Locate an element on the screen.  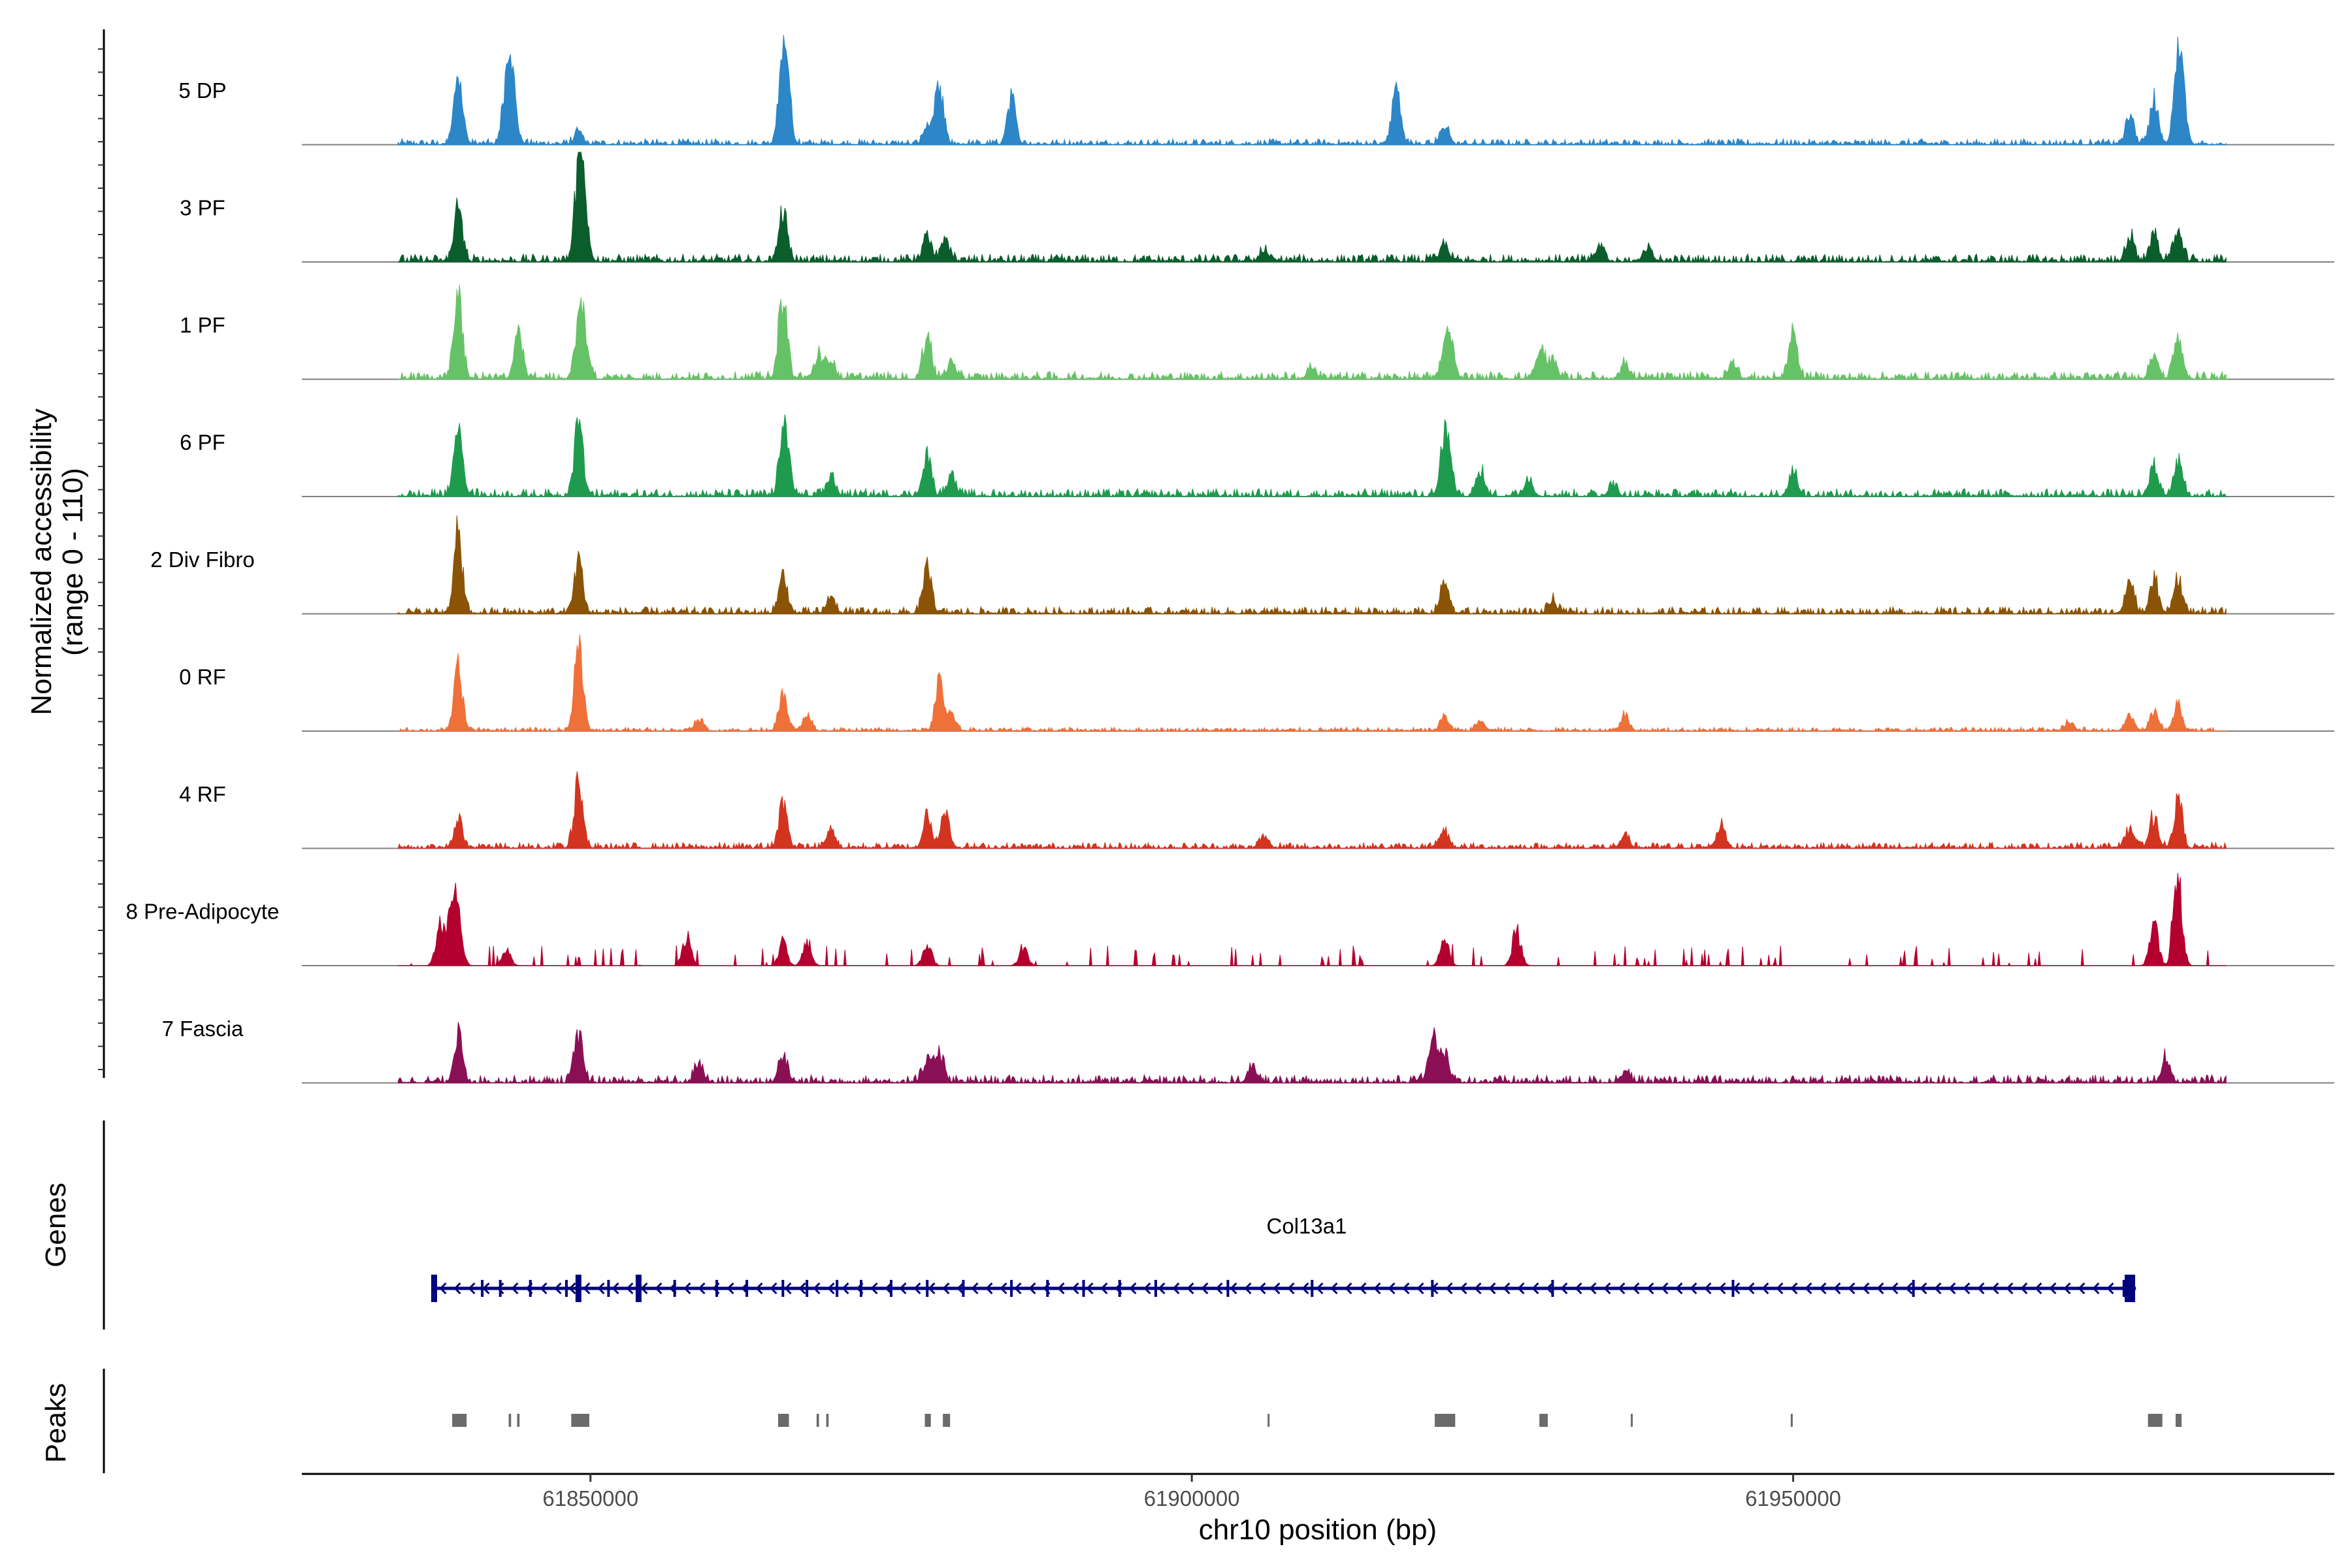
y-axis-title: Normalized accessibility is located at coordinates (41, 561).